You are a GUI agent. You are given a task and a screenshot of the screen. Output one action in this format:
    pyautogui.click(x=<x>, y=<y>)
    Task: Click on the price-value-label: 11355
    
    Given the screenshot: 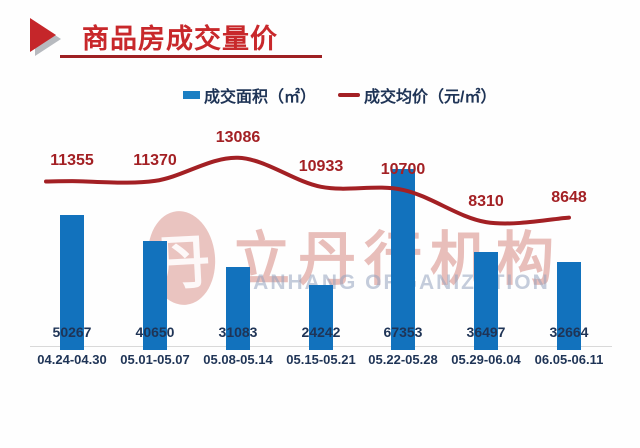 What is the action you would take?
    pyautogui.click(x=72, y=161)
    